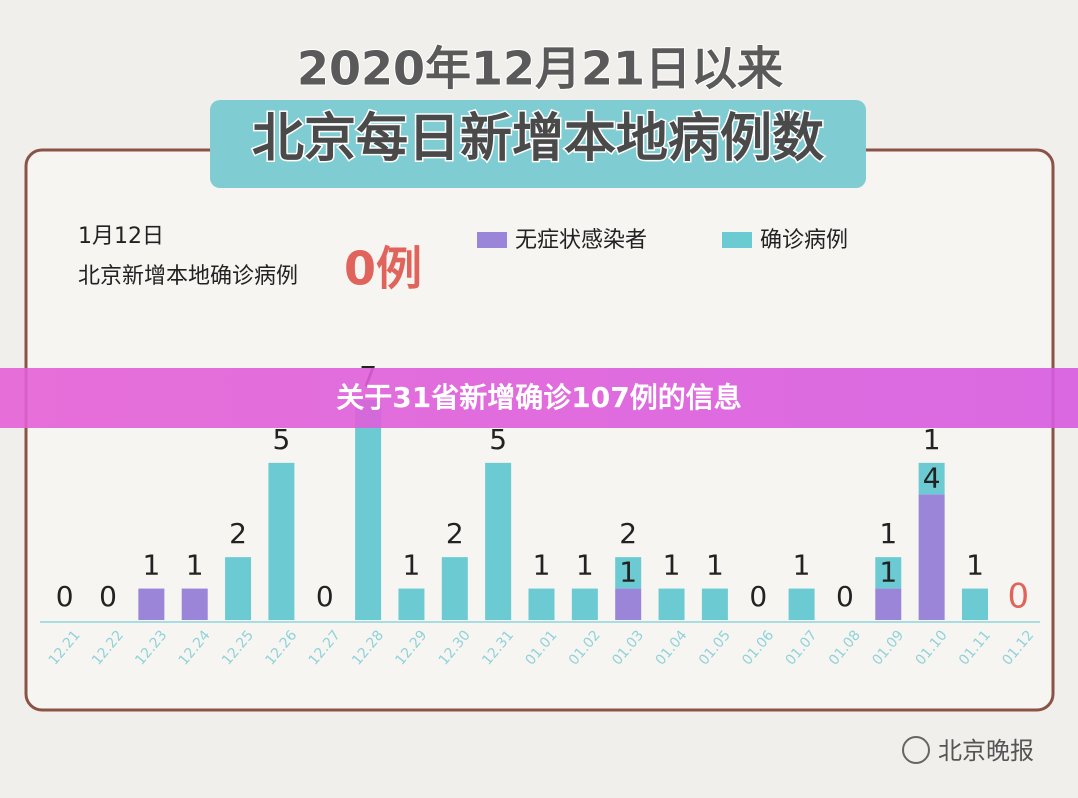 This screenshot has width=1078, height=798. I want to click on title-box, so click(538, 144).